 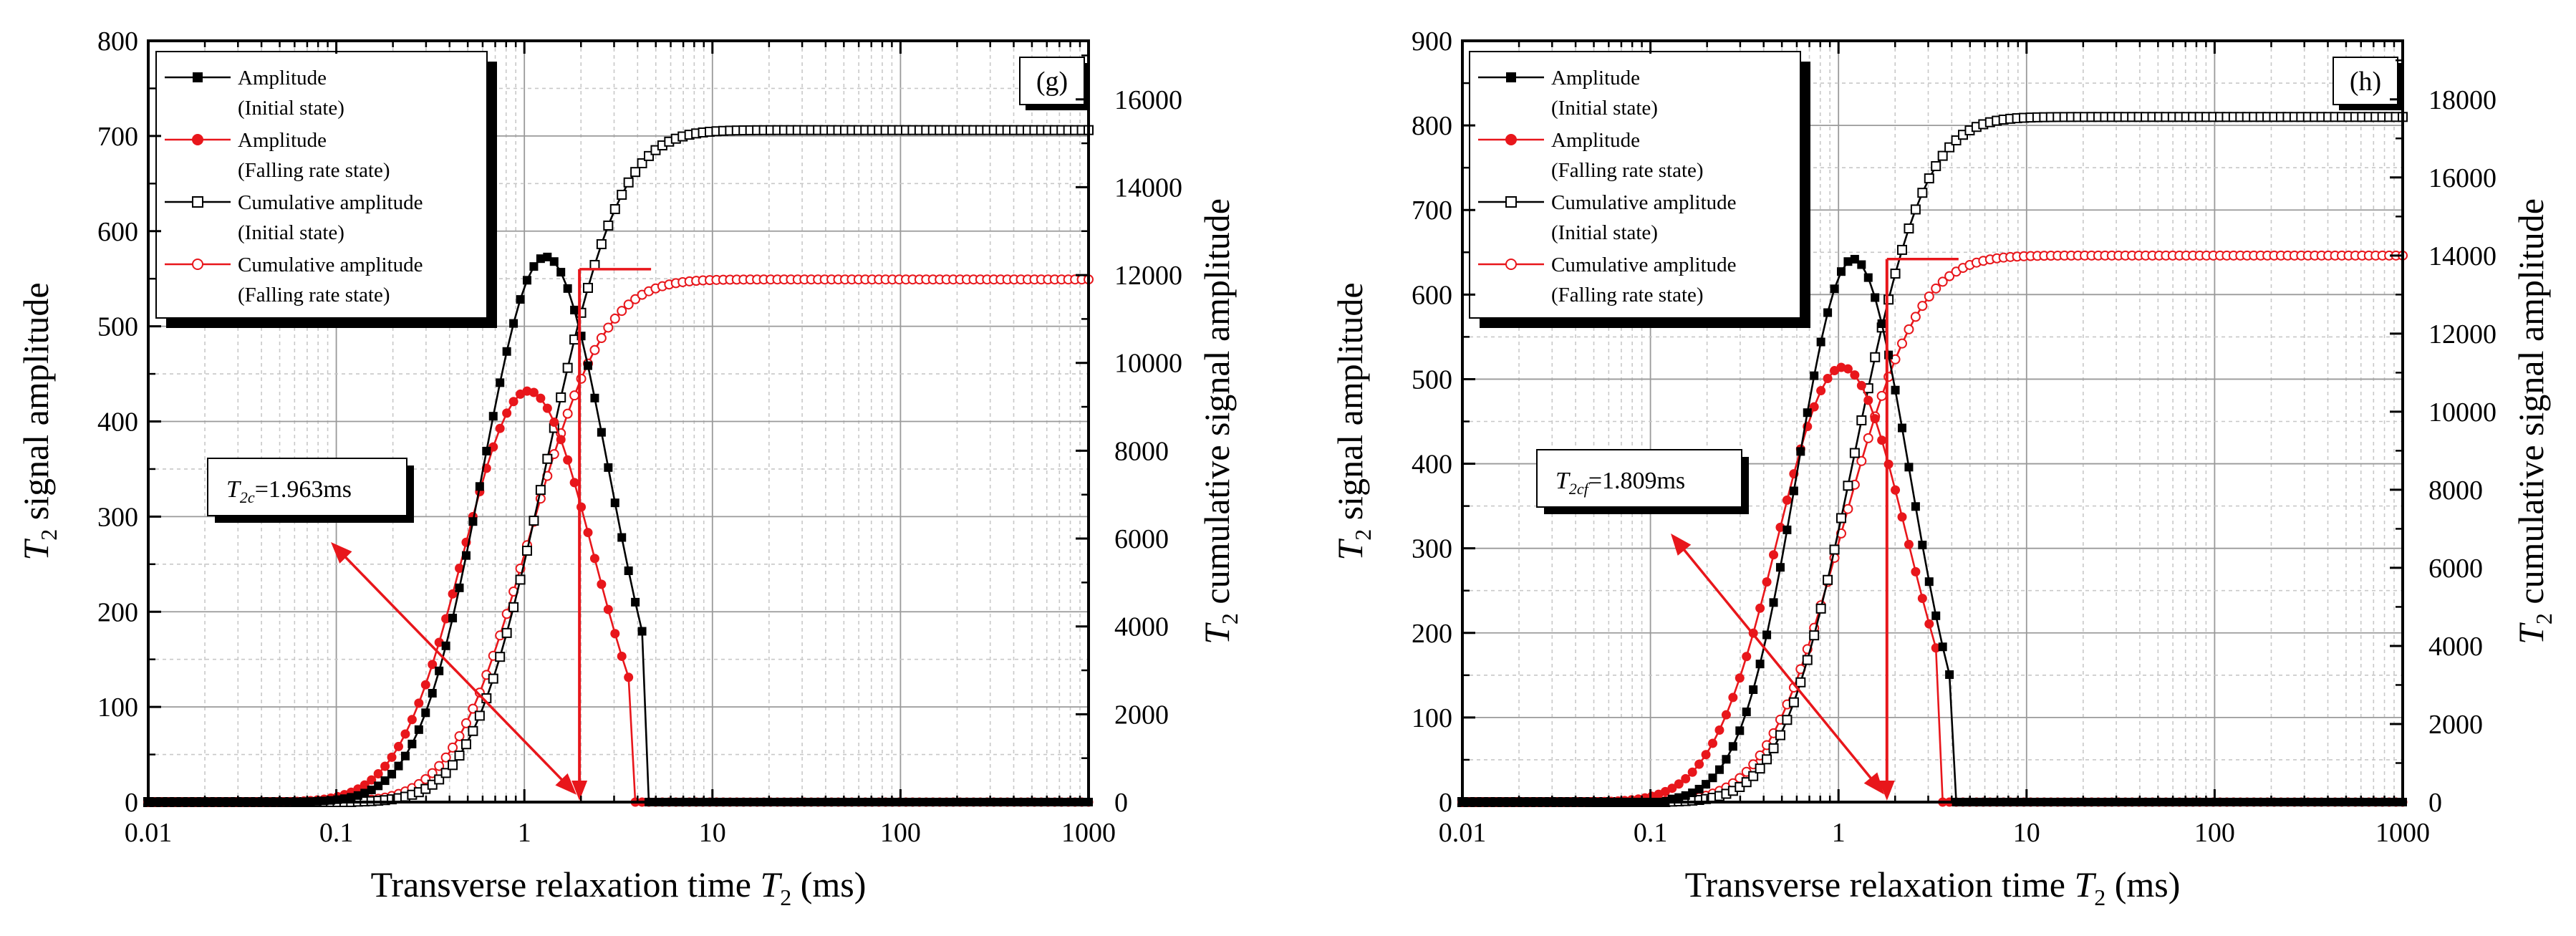 What do you see at coordinates (291, 232) in the screenshot?
I see `legend-sublabel: (Initial state)` at bounding box center [291, 232].